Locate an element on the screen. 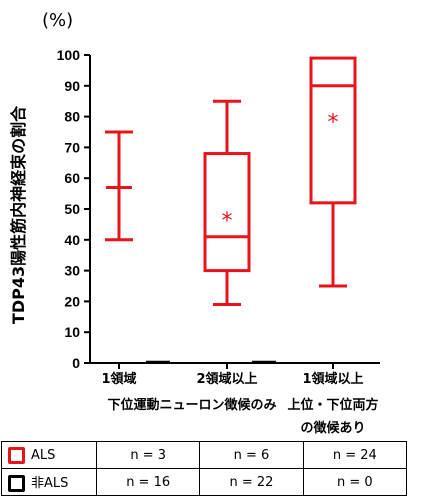 The image size is (440, 500). unit-label: (%) is located at coordinates (57, 20).